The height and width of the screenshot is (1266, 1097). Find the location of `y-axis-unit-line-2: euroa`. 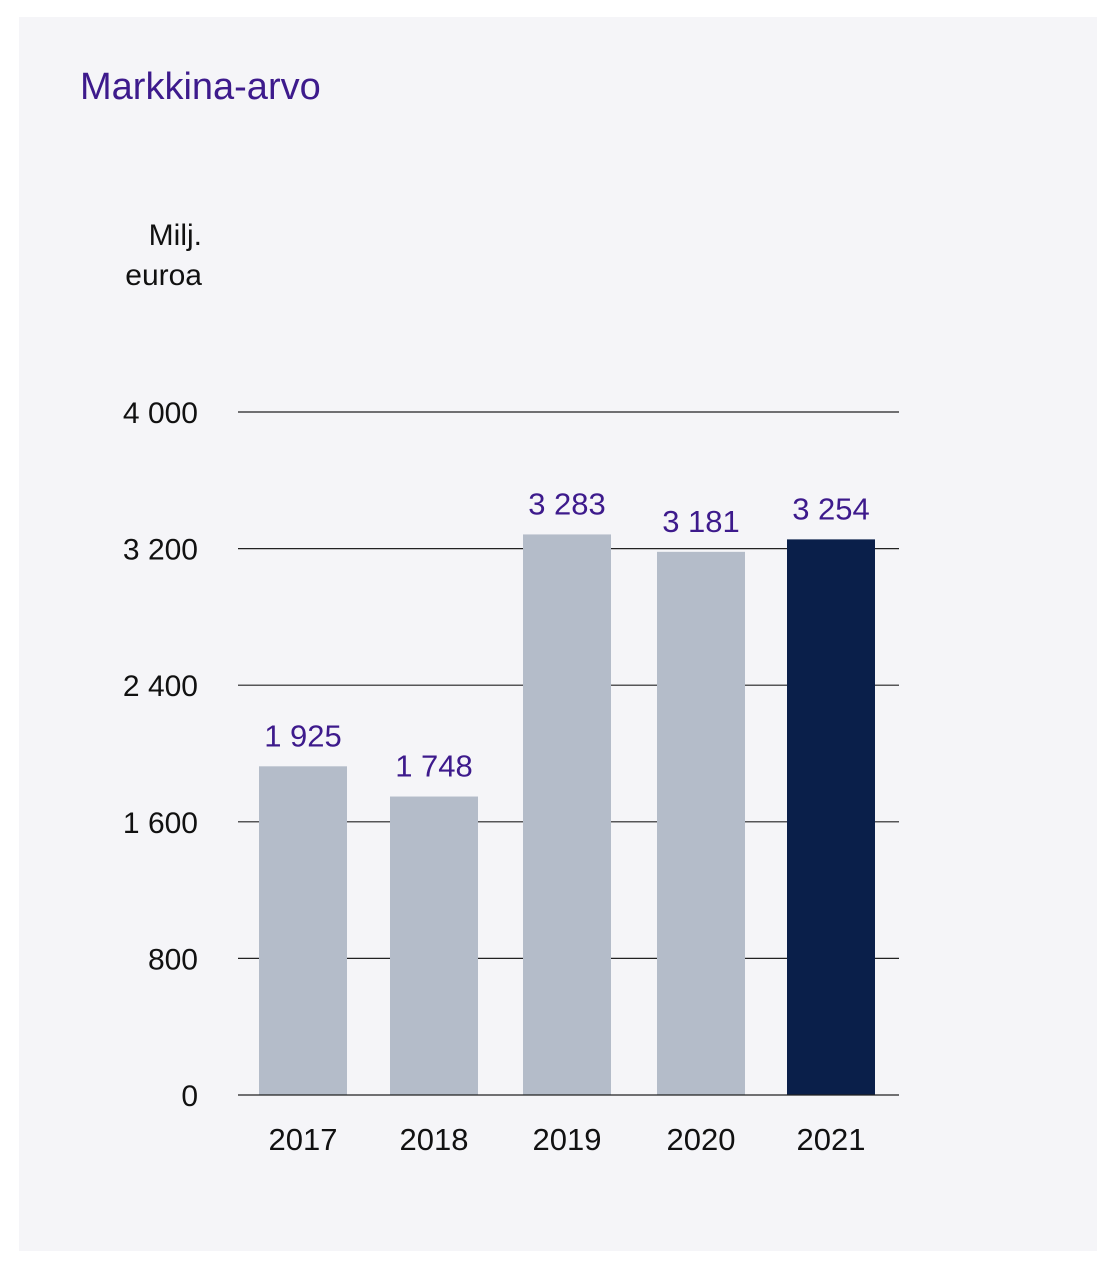

y-axis-unit-line-2: euroa is located at coordinates (163, 275).